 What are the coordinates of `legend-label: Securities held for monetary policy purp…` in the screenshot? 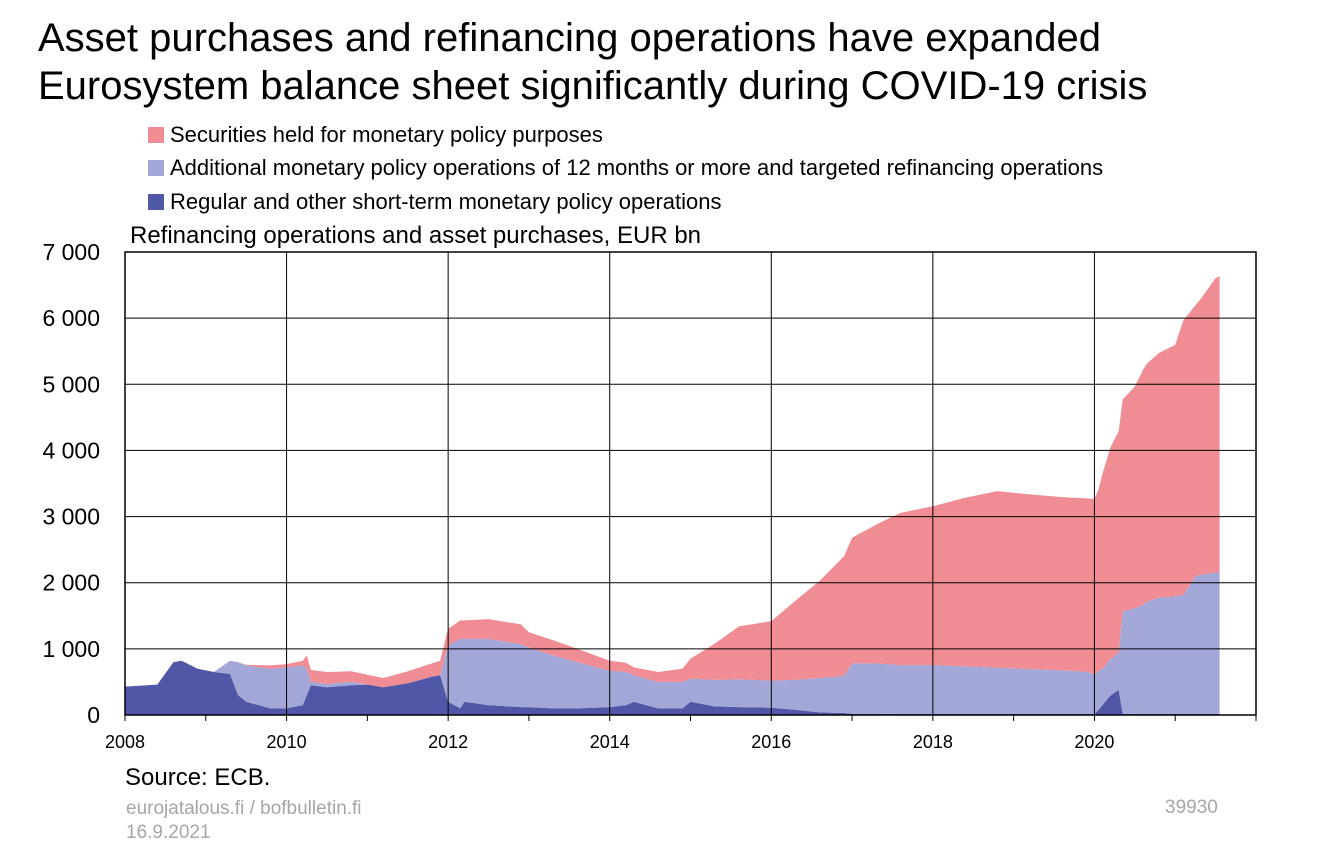 It's located at (386, 134).